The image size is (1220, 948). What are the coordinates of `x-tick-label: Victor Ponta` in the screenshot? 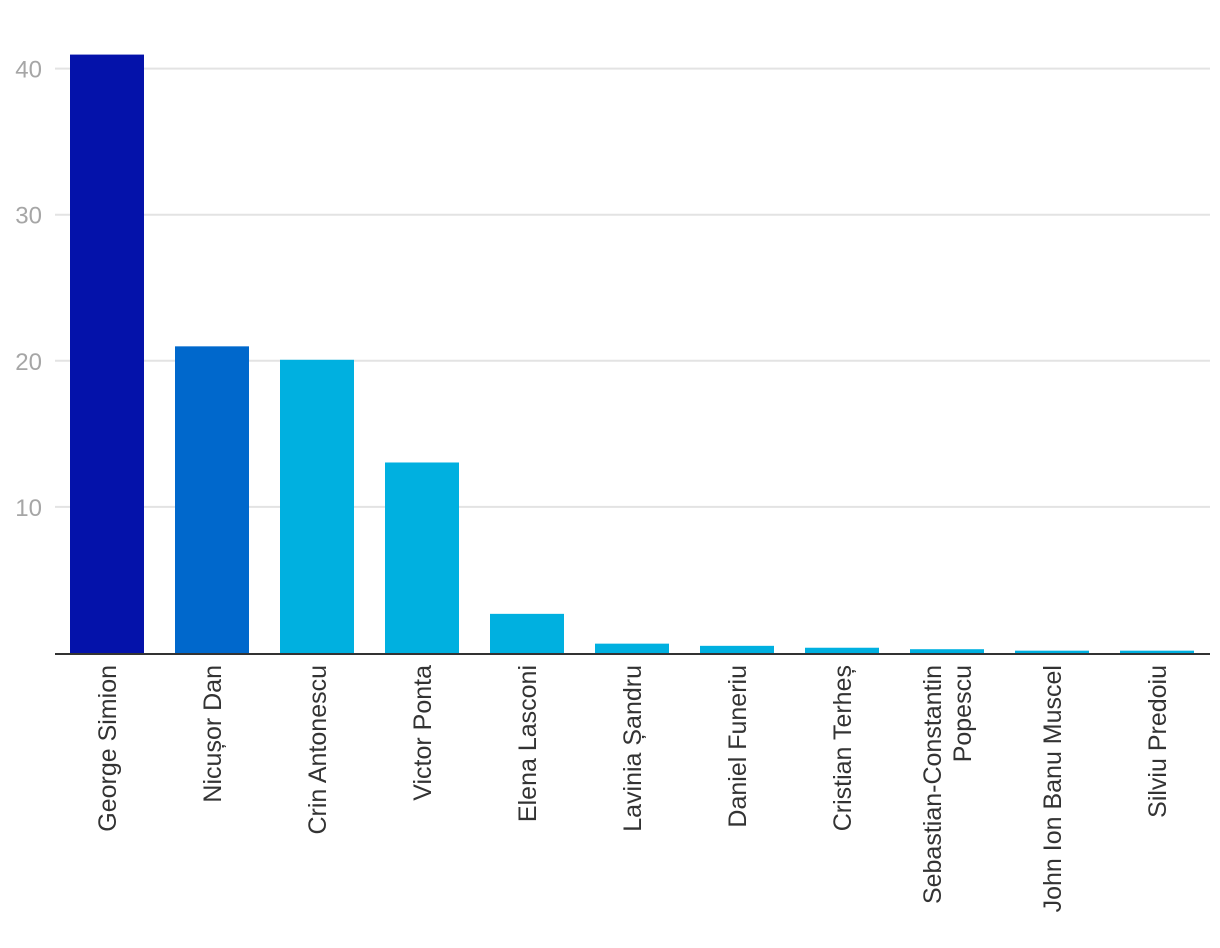 It's located at (423, 733).